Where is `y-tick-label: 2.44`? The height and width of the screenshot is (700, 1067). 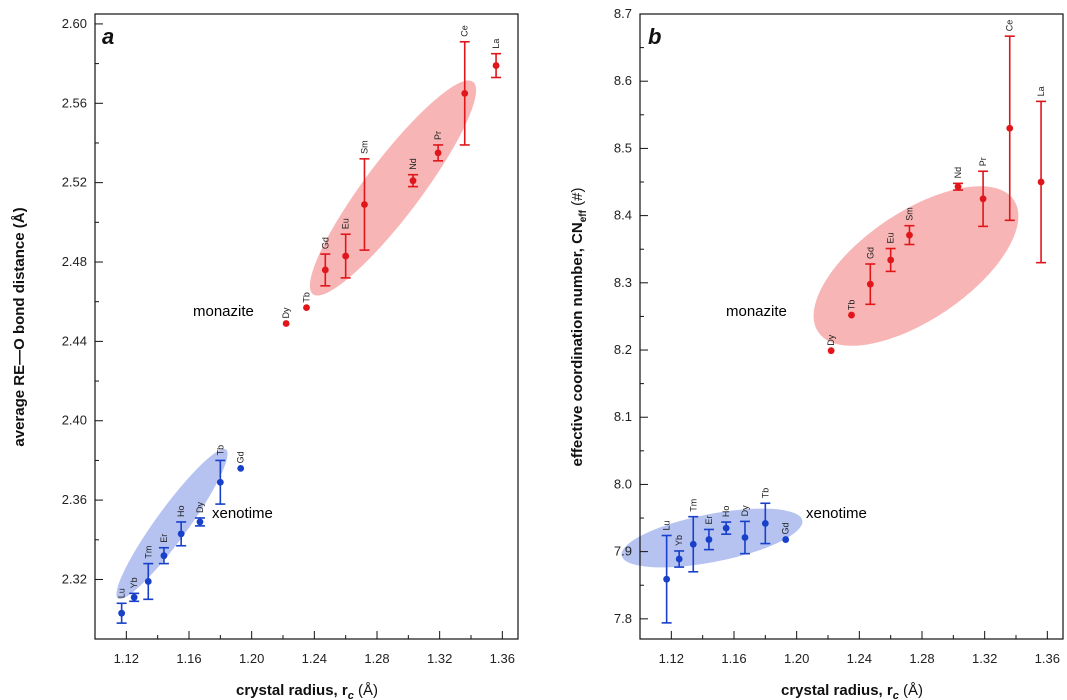 y-tick-label: 2.44 is located at coordinates (74, 340).